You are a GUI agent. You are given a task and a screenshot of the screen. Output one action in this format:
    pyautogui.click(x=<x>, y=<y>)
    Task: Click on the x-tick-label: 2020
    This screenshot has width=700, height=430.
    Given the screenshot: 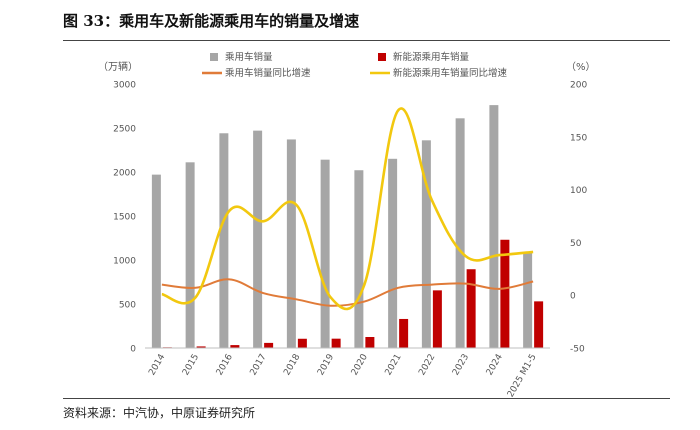 What is the action you would take?
    pyautogui.click(x=360, y=364)
    